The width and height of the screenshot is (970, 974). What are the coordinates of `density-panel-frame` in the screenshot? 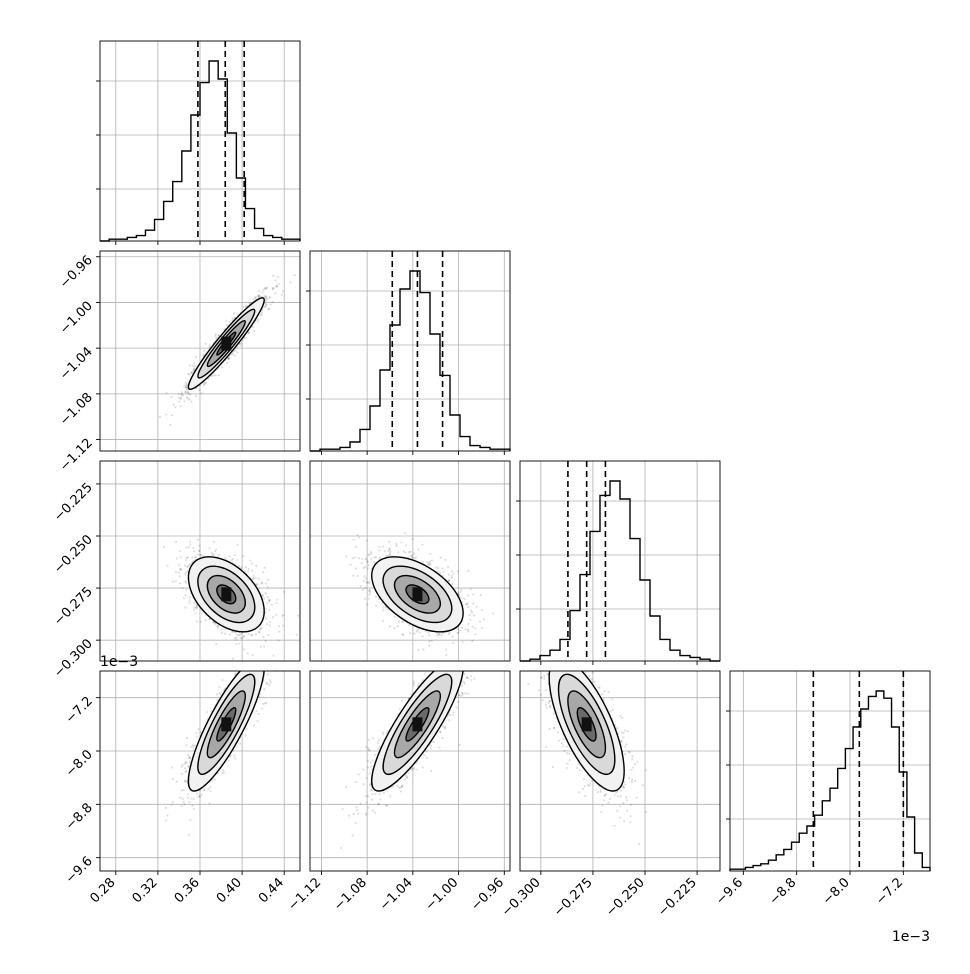 It's located at (200, 351).